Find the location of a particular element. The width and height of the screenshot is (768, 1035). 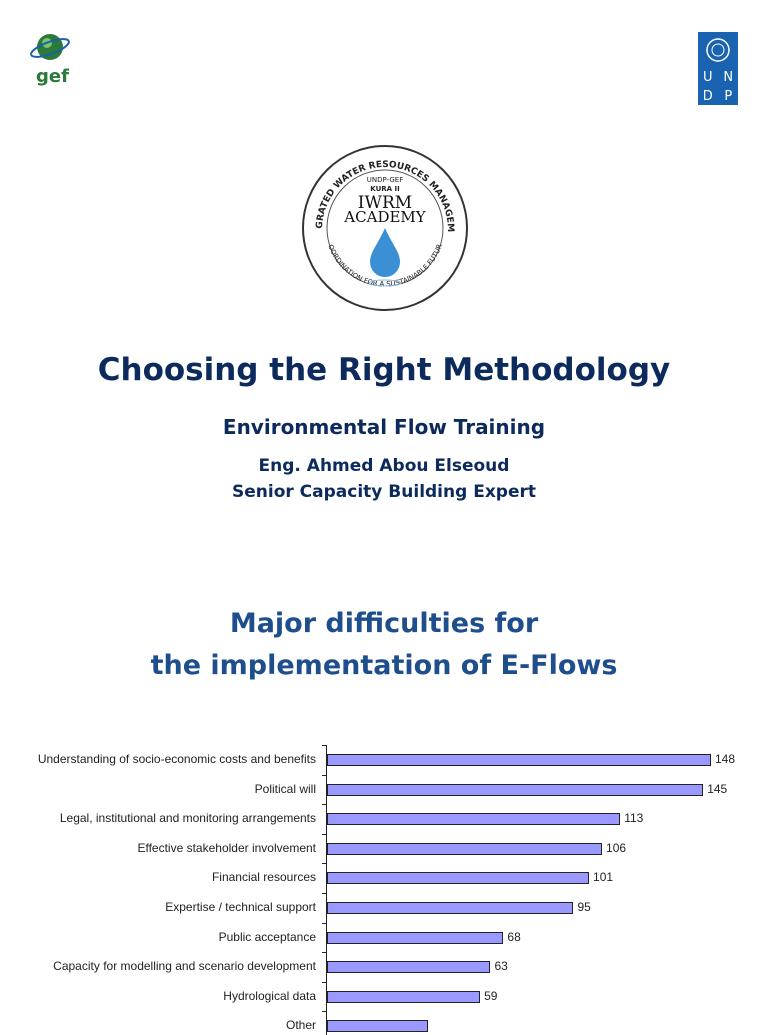

svg-text: UNDP-GEF is located at coordinates (385, 180).